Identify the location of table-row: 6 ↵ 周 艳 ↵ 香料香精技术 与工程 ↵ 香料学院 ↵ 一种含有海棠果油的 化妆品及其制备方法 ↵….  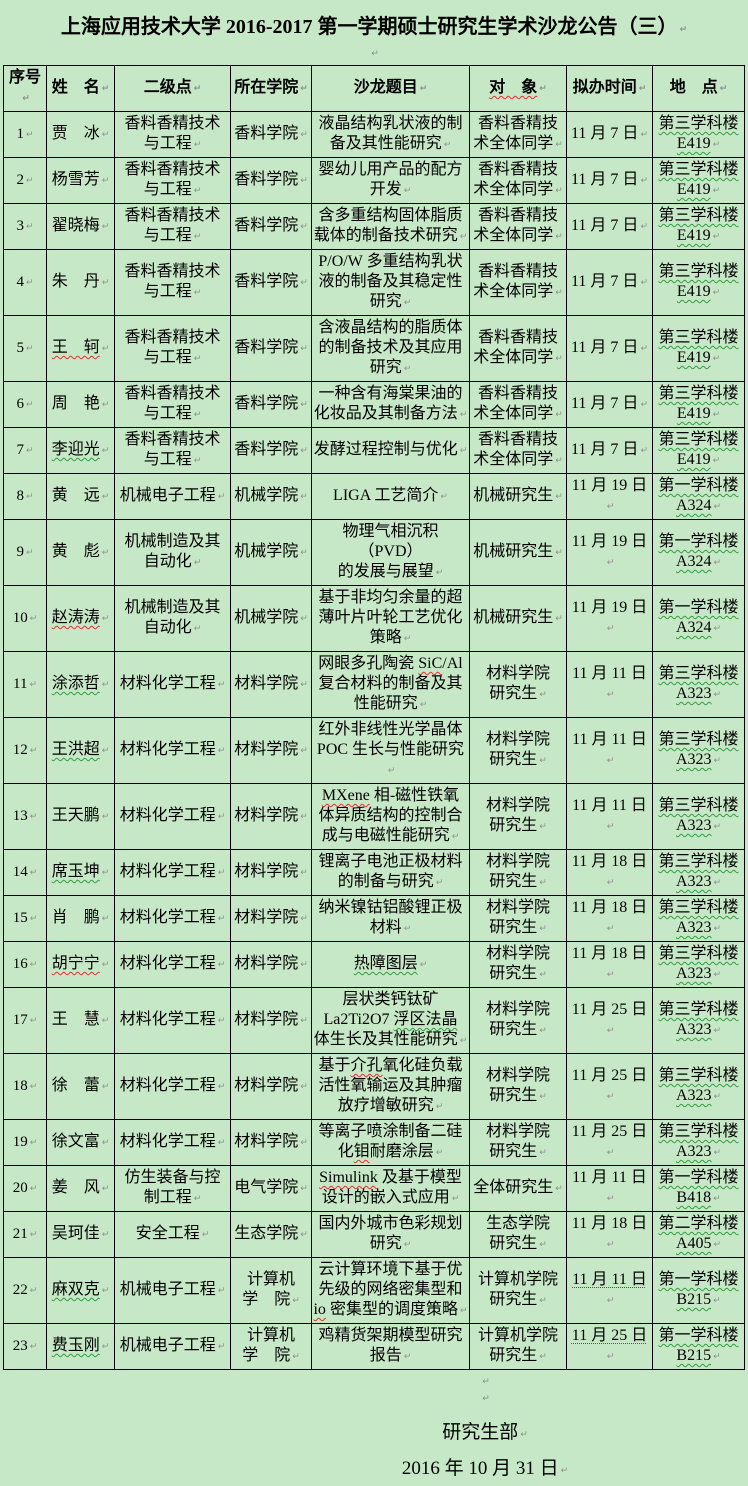
(374, 404).